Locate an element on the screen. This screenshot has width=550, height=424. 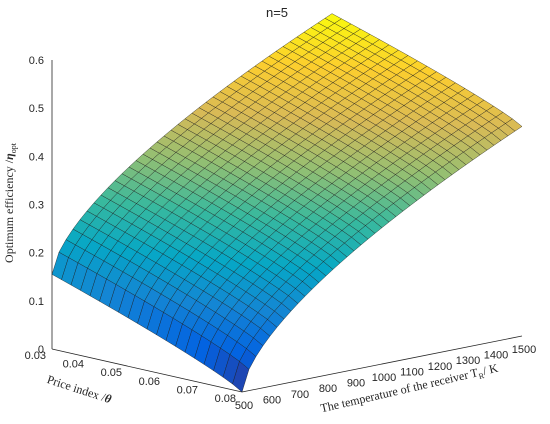
y-tick-label: 0.06 is located at coordinates (149, 382).